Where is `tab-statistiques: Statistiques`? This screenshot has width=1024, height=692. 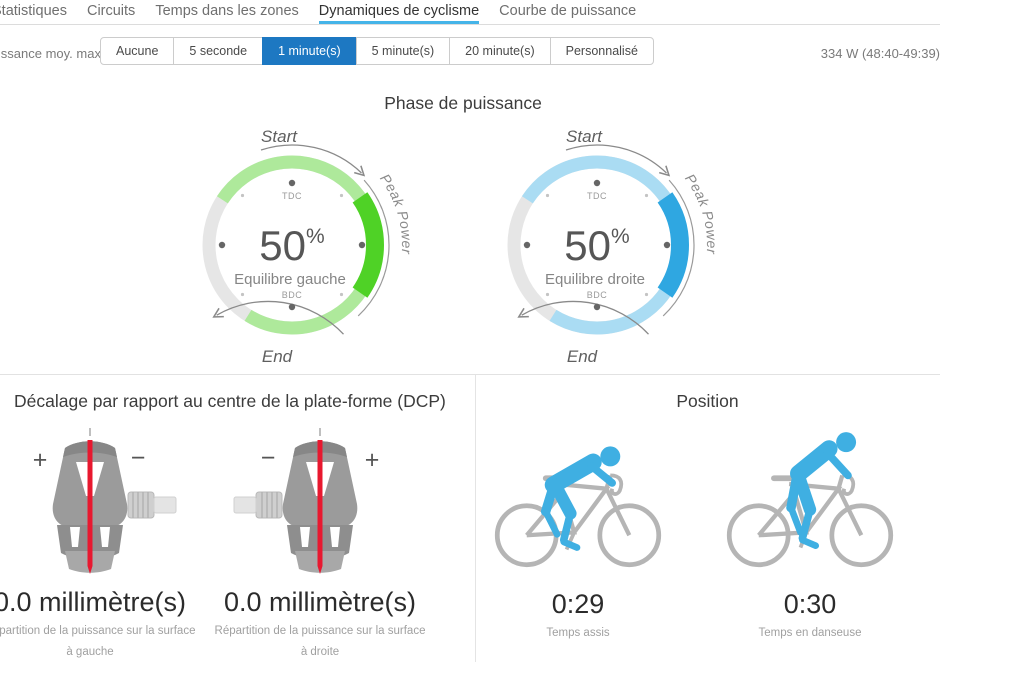 tab-statistiques: Statistiques is located at coordinates (33, 11).